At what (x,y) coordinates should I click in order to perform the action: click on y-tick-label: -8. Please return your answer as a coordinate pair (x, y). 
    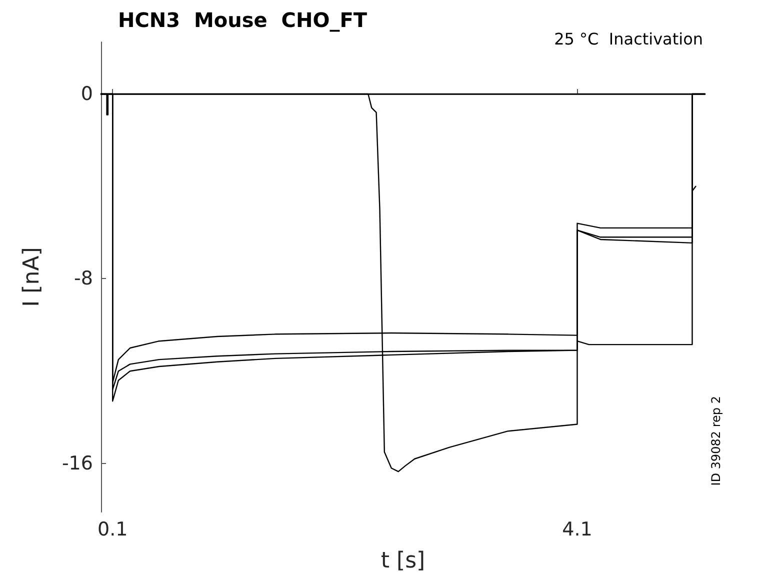
    Looking at the image, I should click on (83, 279).